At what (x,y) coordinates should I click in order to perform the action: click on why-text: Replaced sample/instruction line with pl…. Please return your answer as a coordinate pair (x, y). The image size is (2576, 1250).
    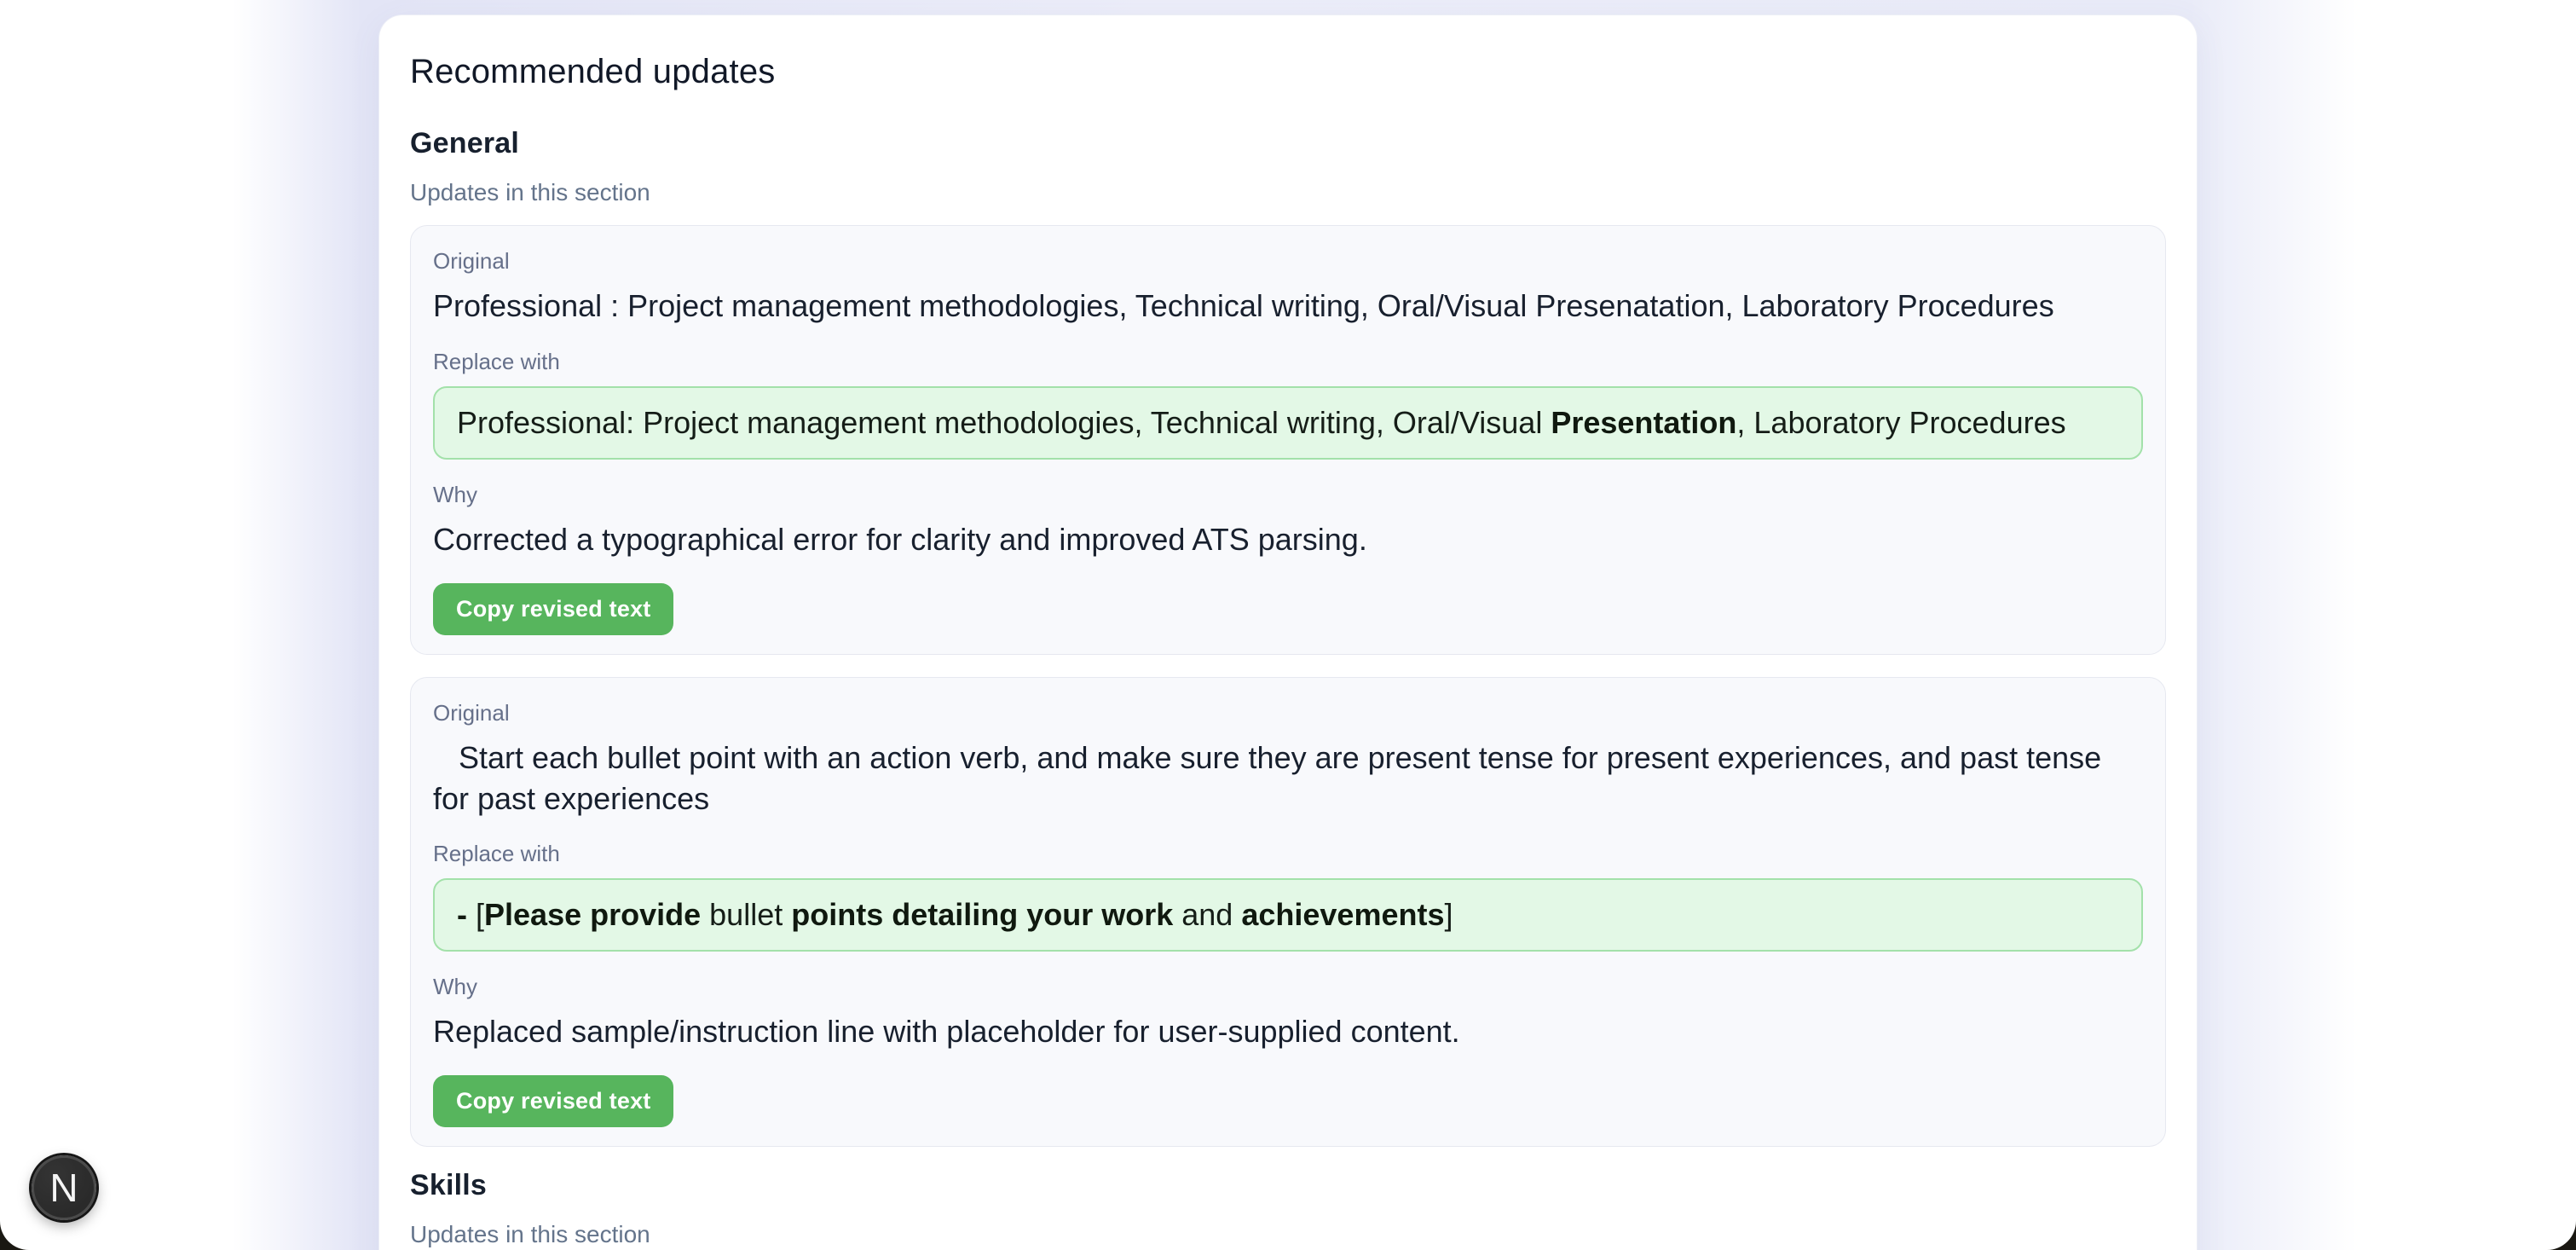
    Looking at the image, I should click on (946, 1032).